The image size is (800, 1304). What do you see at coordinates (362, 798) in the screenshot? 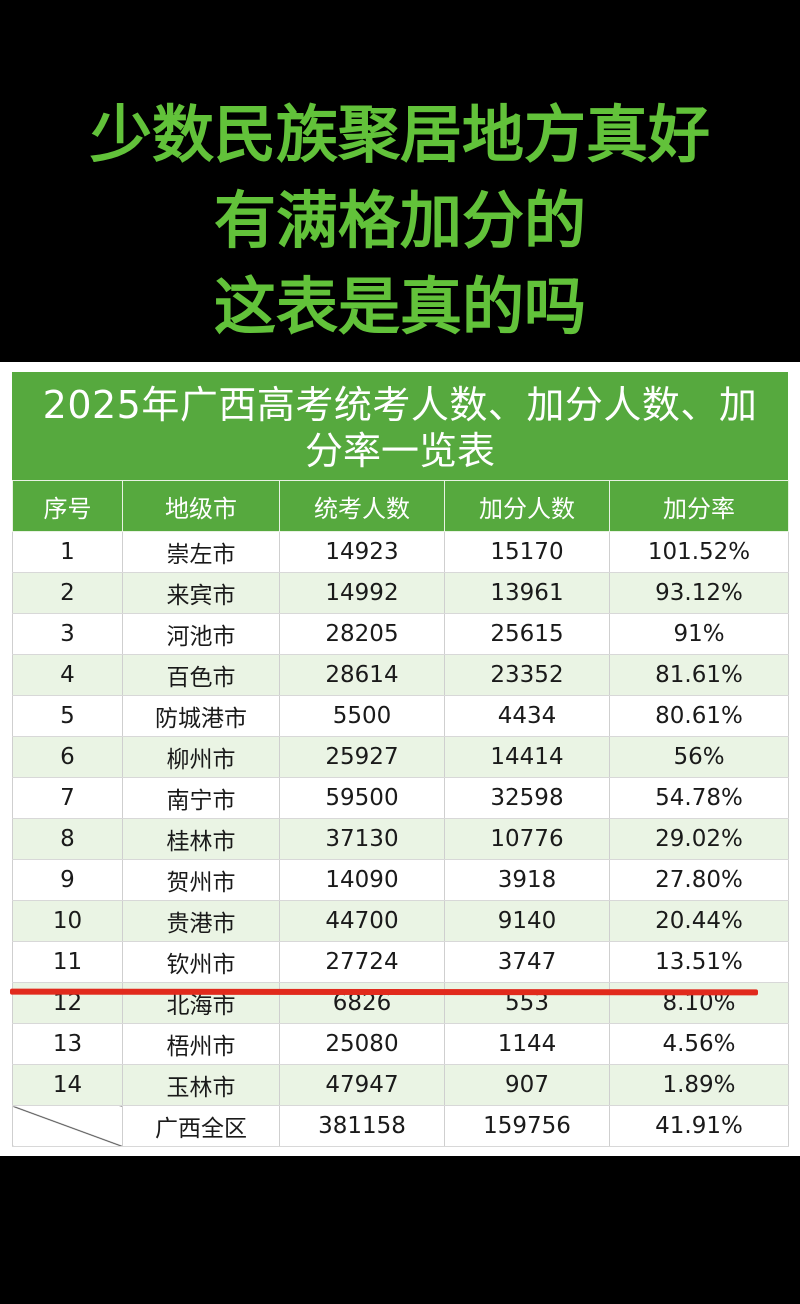
I see `cell-exam-count: 59500` at bounding box center [362, 798].